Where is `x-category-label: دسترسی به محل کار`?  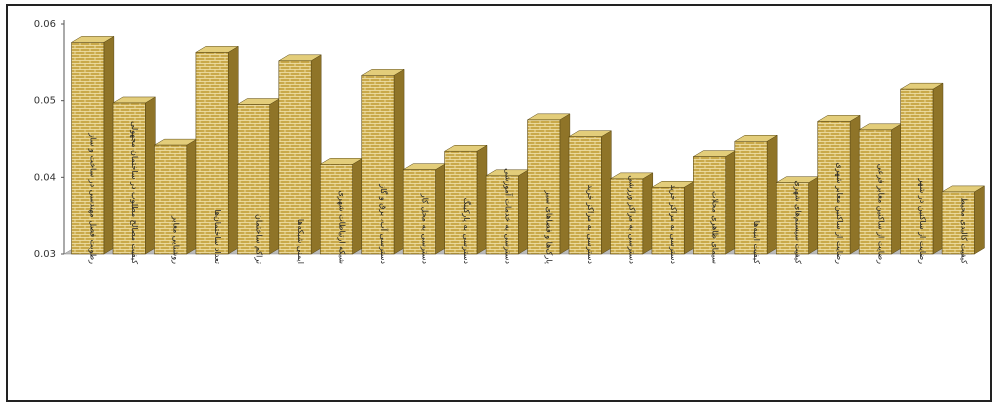 x-category-label: دسترسی به محل کار is located at coordinates (424, 229).